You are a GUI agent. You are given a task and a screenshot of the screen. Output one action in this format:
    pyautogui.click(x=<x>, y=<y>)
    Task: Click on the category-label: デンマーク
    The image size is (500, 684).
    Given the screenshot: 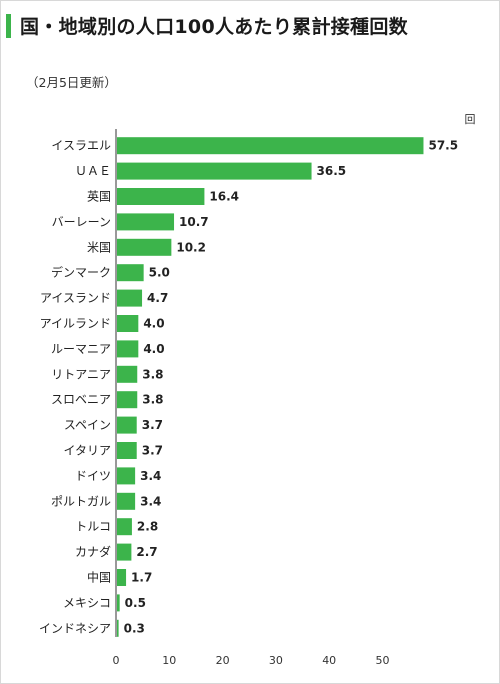 What is the action you would take?
    pyautogui.click(x=81, y=272)
    